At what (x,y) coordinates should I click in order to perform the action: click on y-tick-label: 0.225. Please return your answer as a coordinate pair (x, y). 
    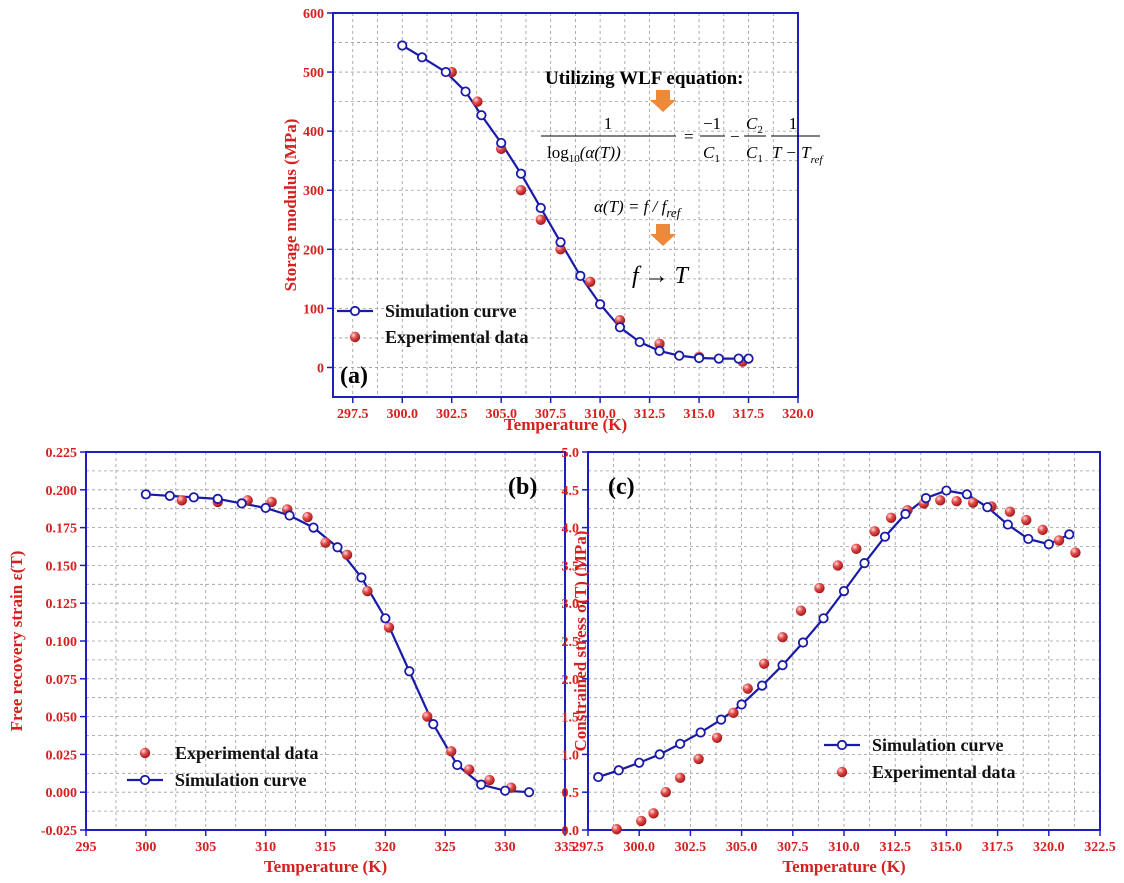
    Looking at the image, I should click on (62, 453).